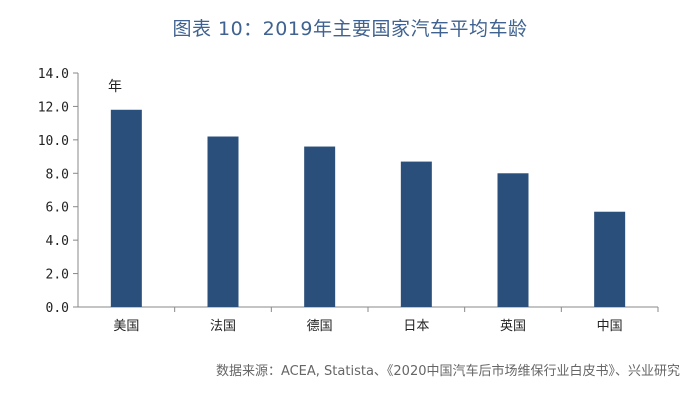  I want to click on y-unit-label: 年, so click(115, 87).